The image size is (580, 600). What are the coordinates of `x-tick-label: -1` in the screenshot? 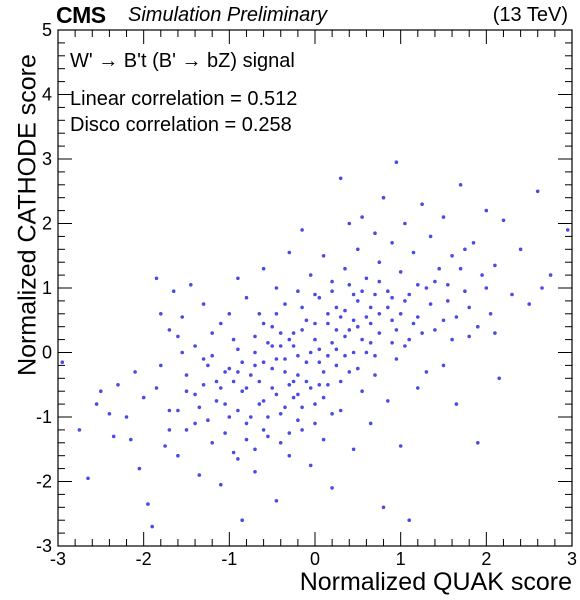 It's located at (229, 559).